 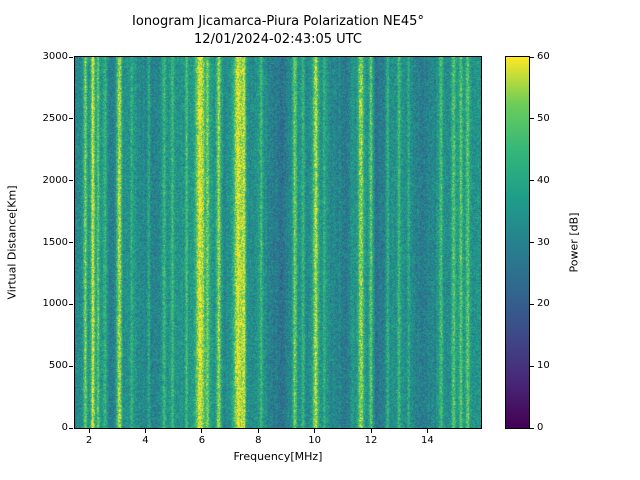 What do you see at coordinates (55, 304) in the screenshot?
I see `y-tick-label: 1000` at bounding box center [55, 304].